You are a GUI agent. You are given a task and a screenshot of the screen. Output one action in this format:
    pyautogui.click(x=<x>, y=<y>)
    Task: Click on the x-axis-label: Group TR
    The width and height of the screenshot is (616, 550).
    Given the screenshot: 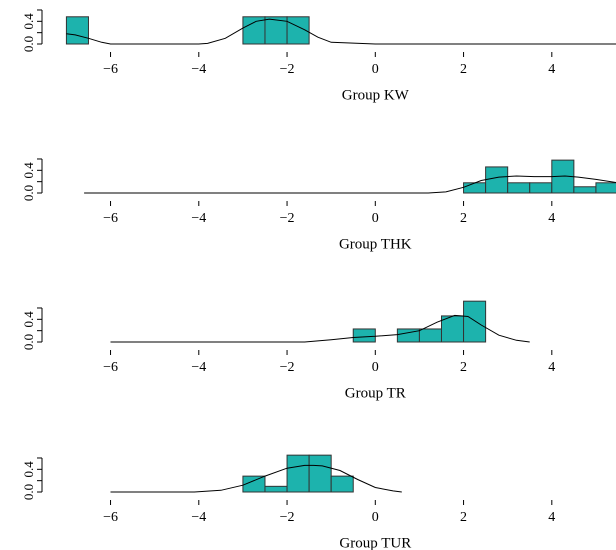 What is the action you would take?
    pyautogui.click(x=375, y=393)
    